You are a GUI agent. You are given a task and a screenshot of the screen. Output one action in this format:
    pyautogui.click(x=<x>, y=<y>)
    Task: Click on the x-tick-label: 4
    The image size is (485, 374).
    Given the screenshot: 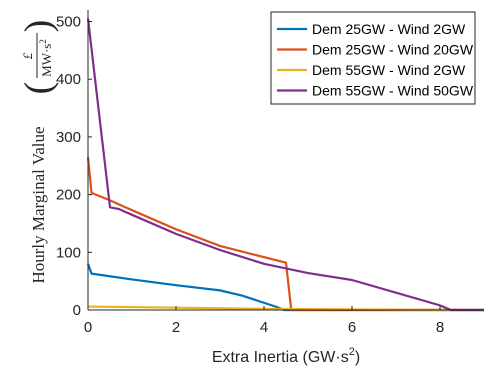 What is the action you would take?
    pyautogui.click(x=264, y=327)
    